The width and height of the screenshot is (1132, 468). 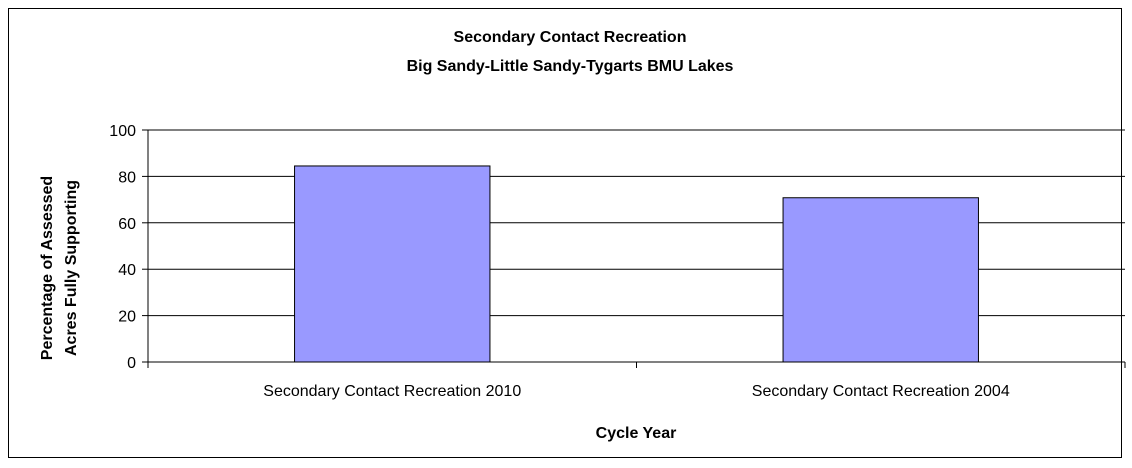 What do you see at coordinates (127, 317) in the screenshot?
I see `y-tick-label: 20` at bounding box center [127, 317].